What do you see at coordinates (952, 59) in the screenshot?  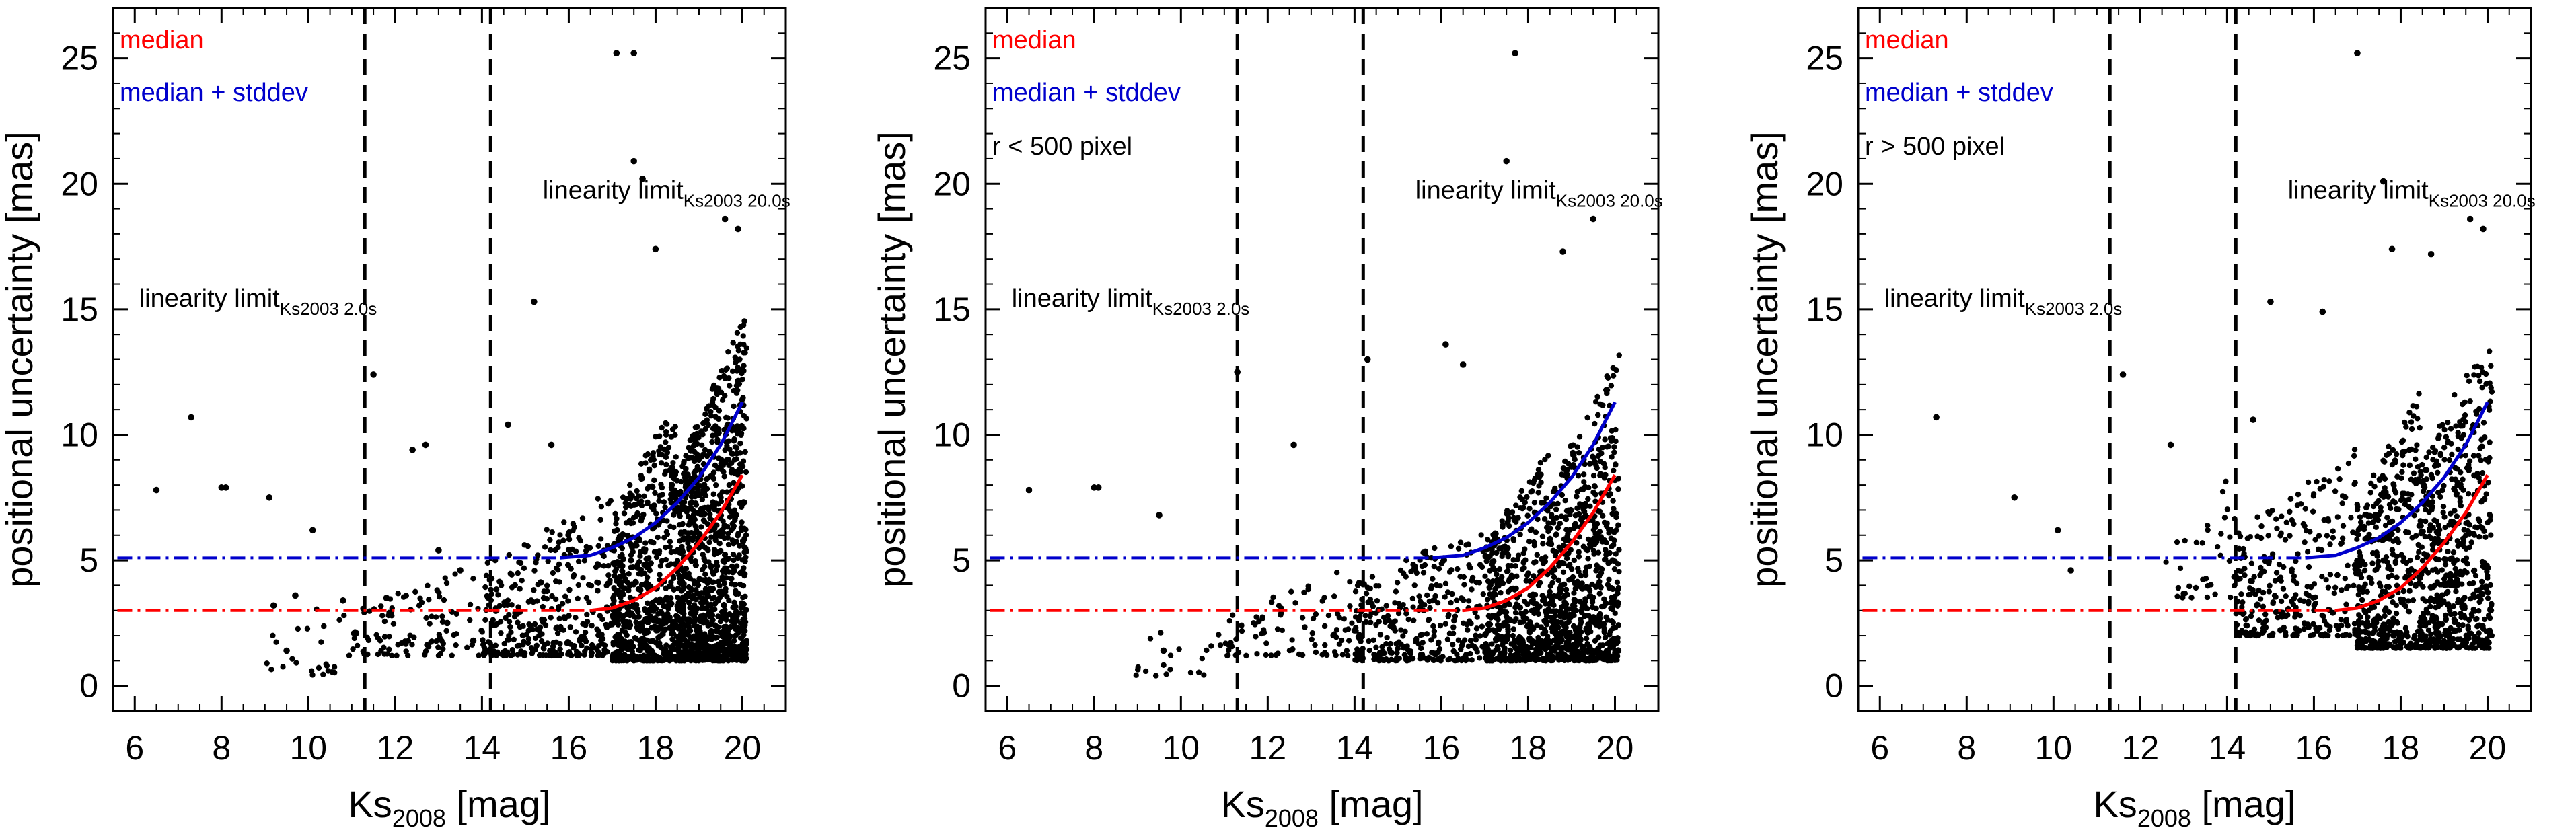 I see `y-tick-label: 25` at bounding box center [952, 59].